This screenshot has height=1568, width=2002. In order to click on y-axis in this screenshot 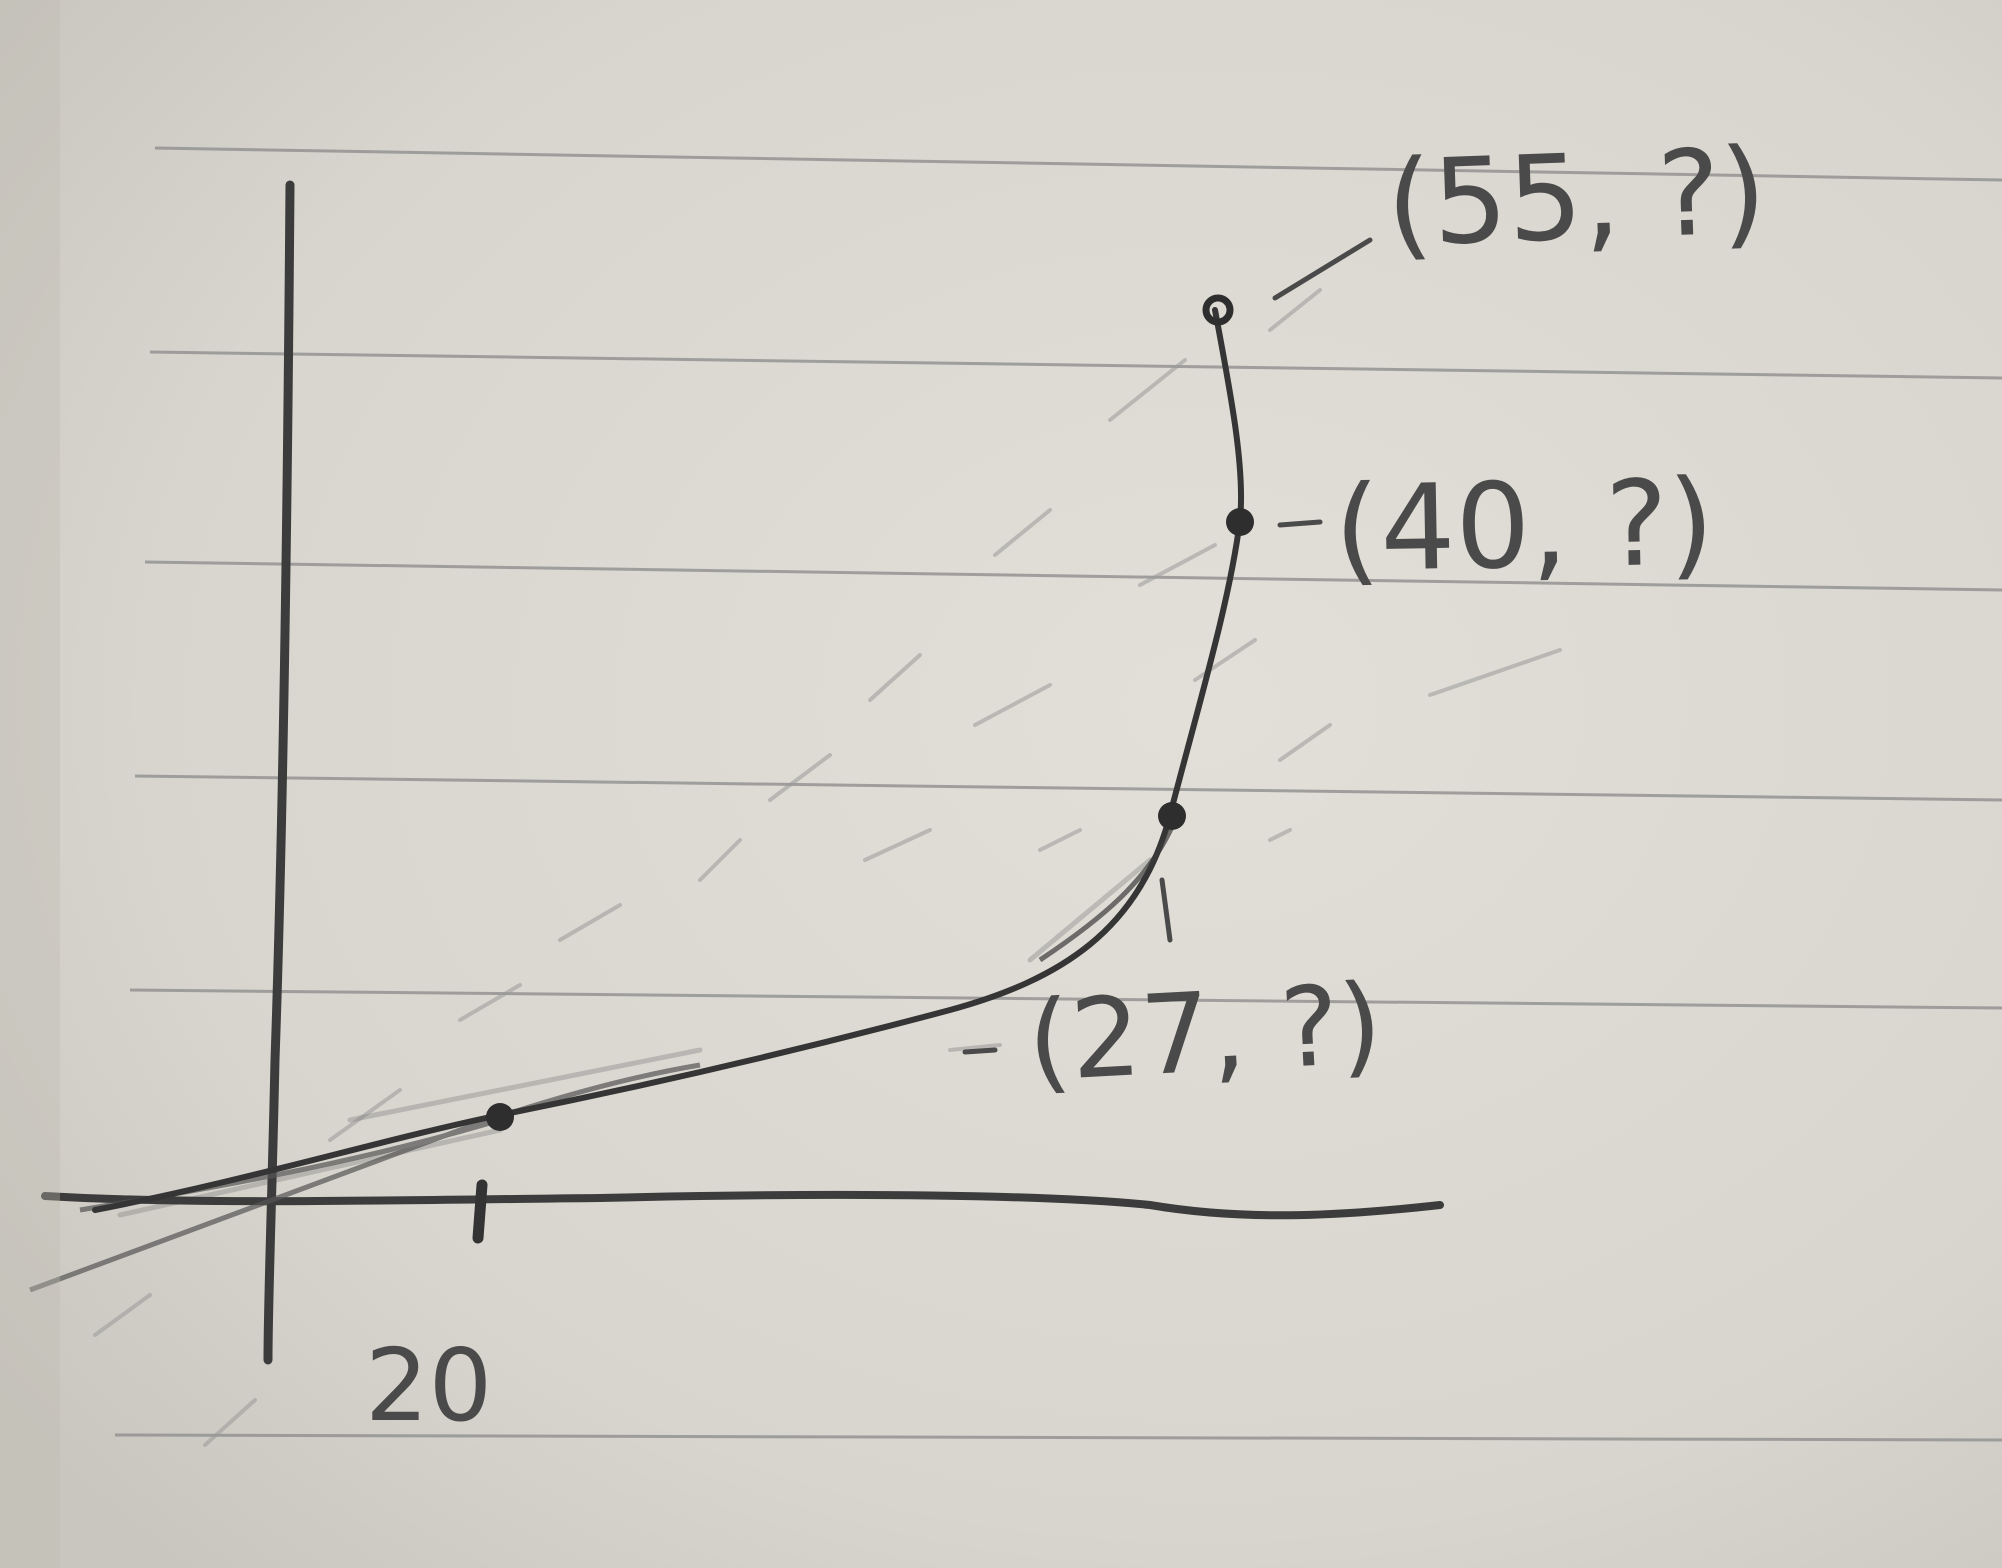, I will do `click(279, 772)`.